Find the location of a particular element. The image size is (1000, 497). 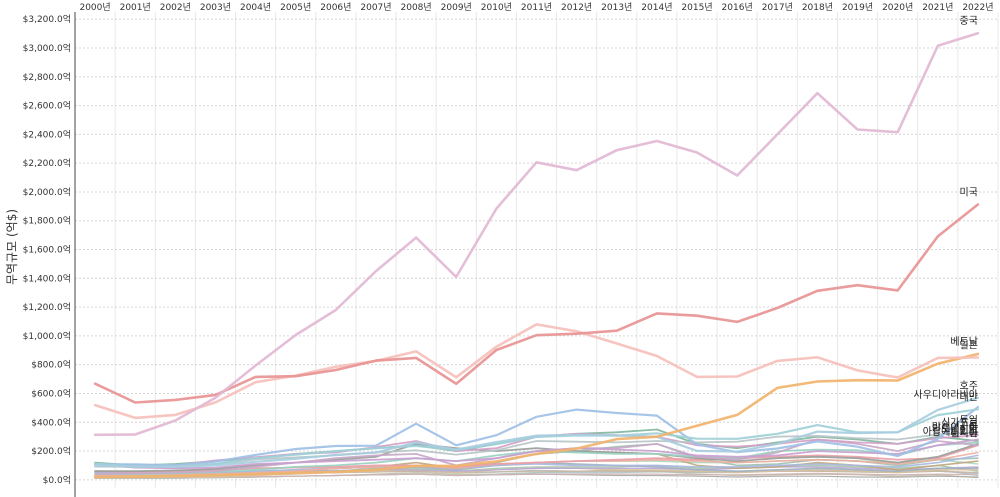

series-end-label: 인도네시아 is located at coordinates (955, 429).